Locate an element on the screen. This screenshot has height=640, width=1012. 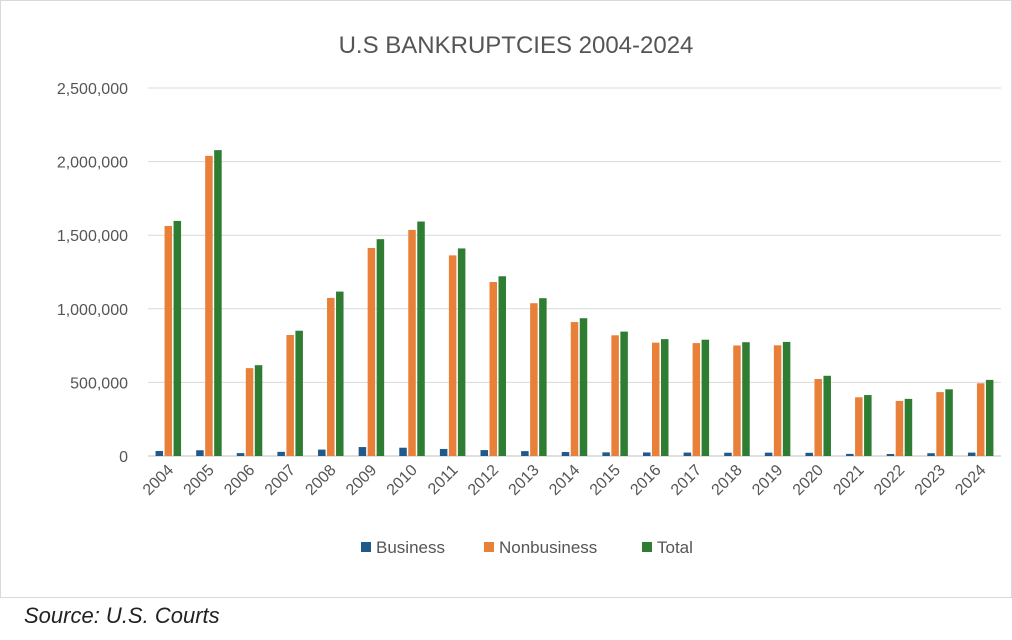
bar-nonbusiness-2022 is located at coordinates (899, 428).